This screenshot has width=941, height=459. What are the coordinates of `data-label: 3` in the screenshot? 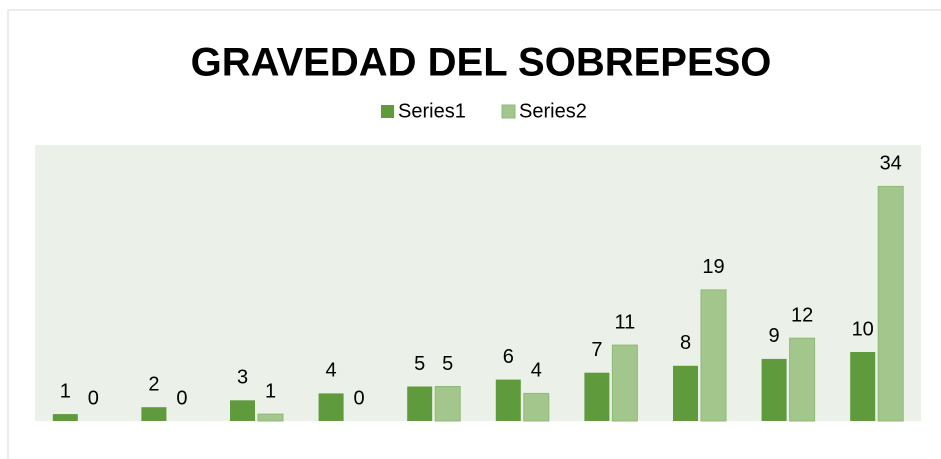 It's located at (242, 378).